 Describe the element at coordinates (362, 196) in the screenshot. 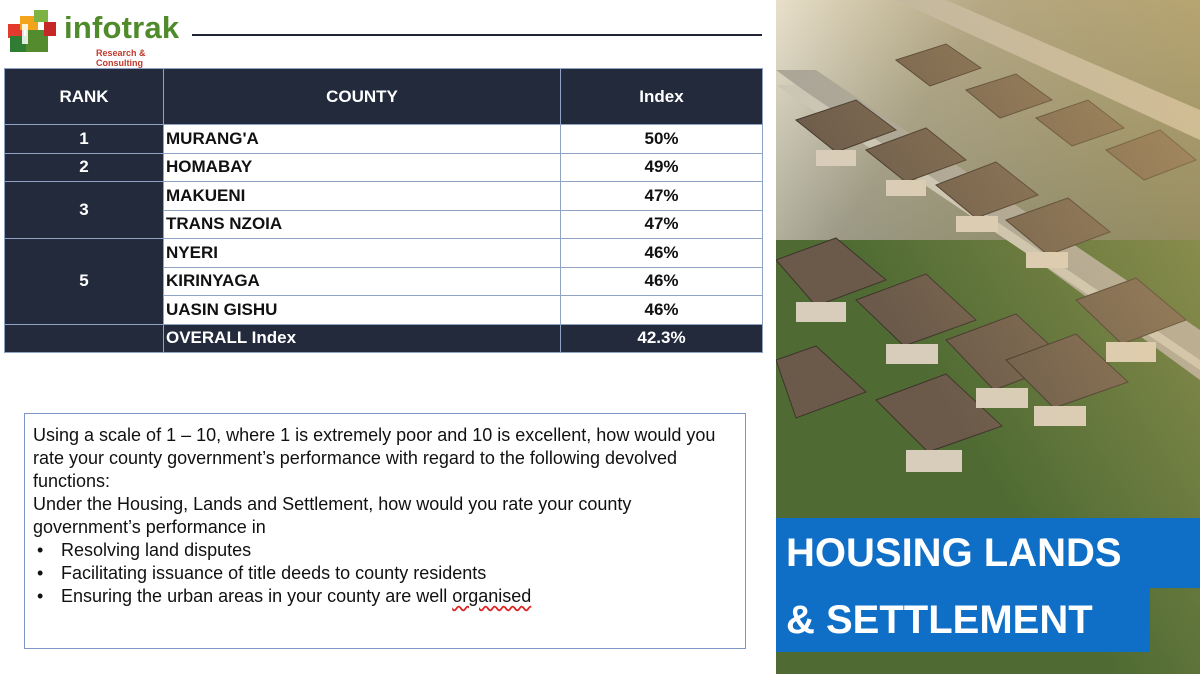

I see `county-cell: MAKUENI` at that location.